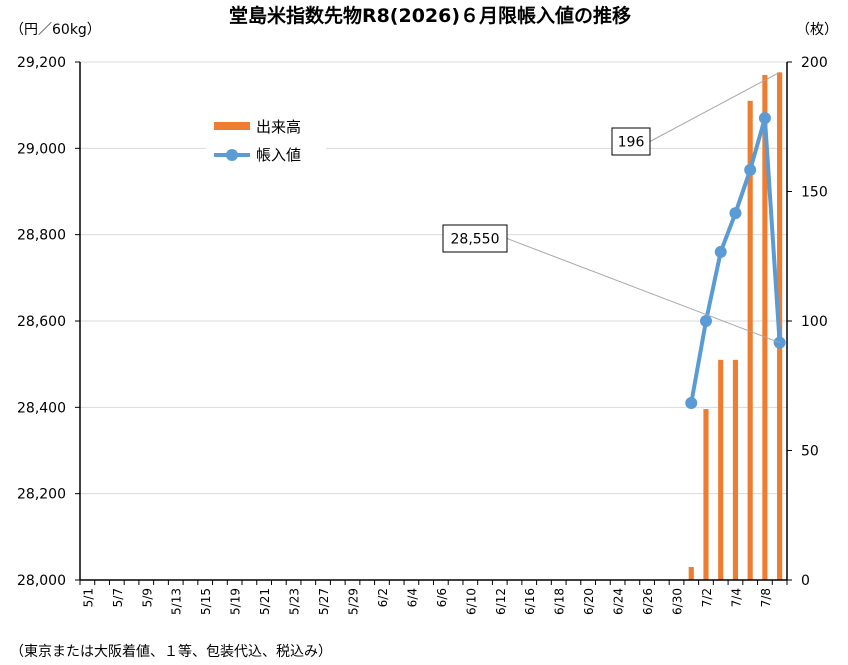  I want to click on x-tick-label: 6/30, so click(678, 601).